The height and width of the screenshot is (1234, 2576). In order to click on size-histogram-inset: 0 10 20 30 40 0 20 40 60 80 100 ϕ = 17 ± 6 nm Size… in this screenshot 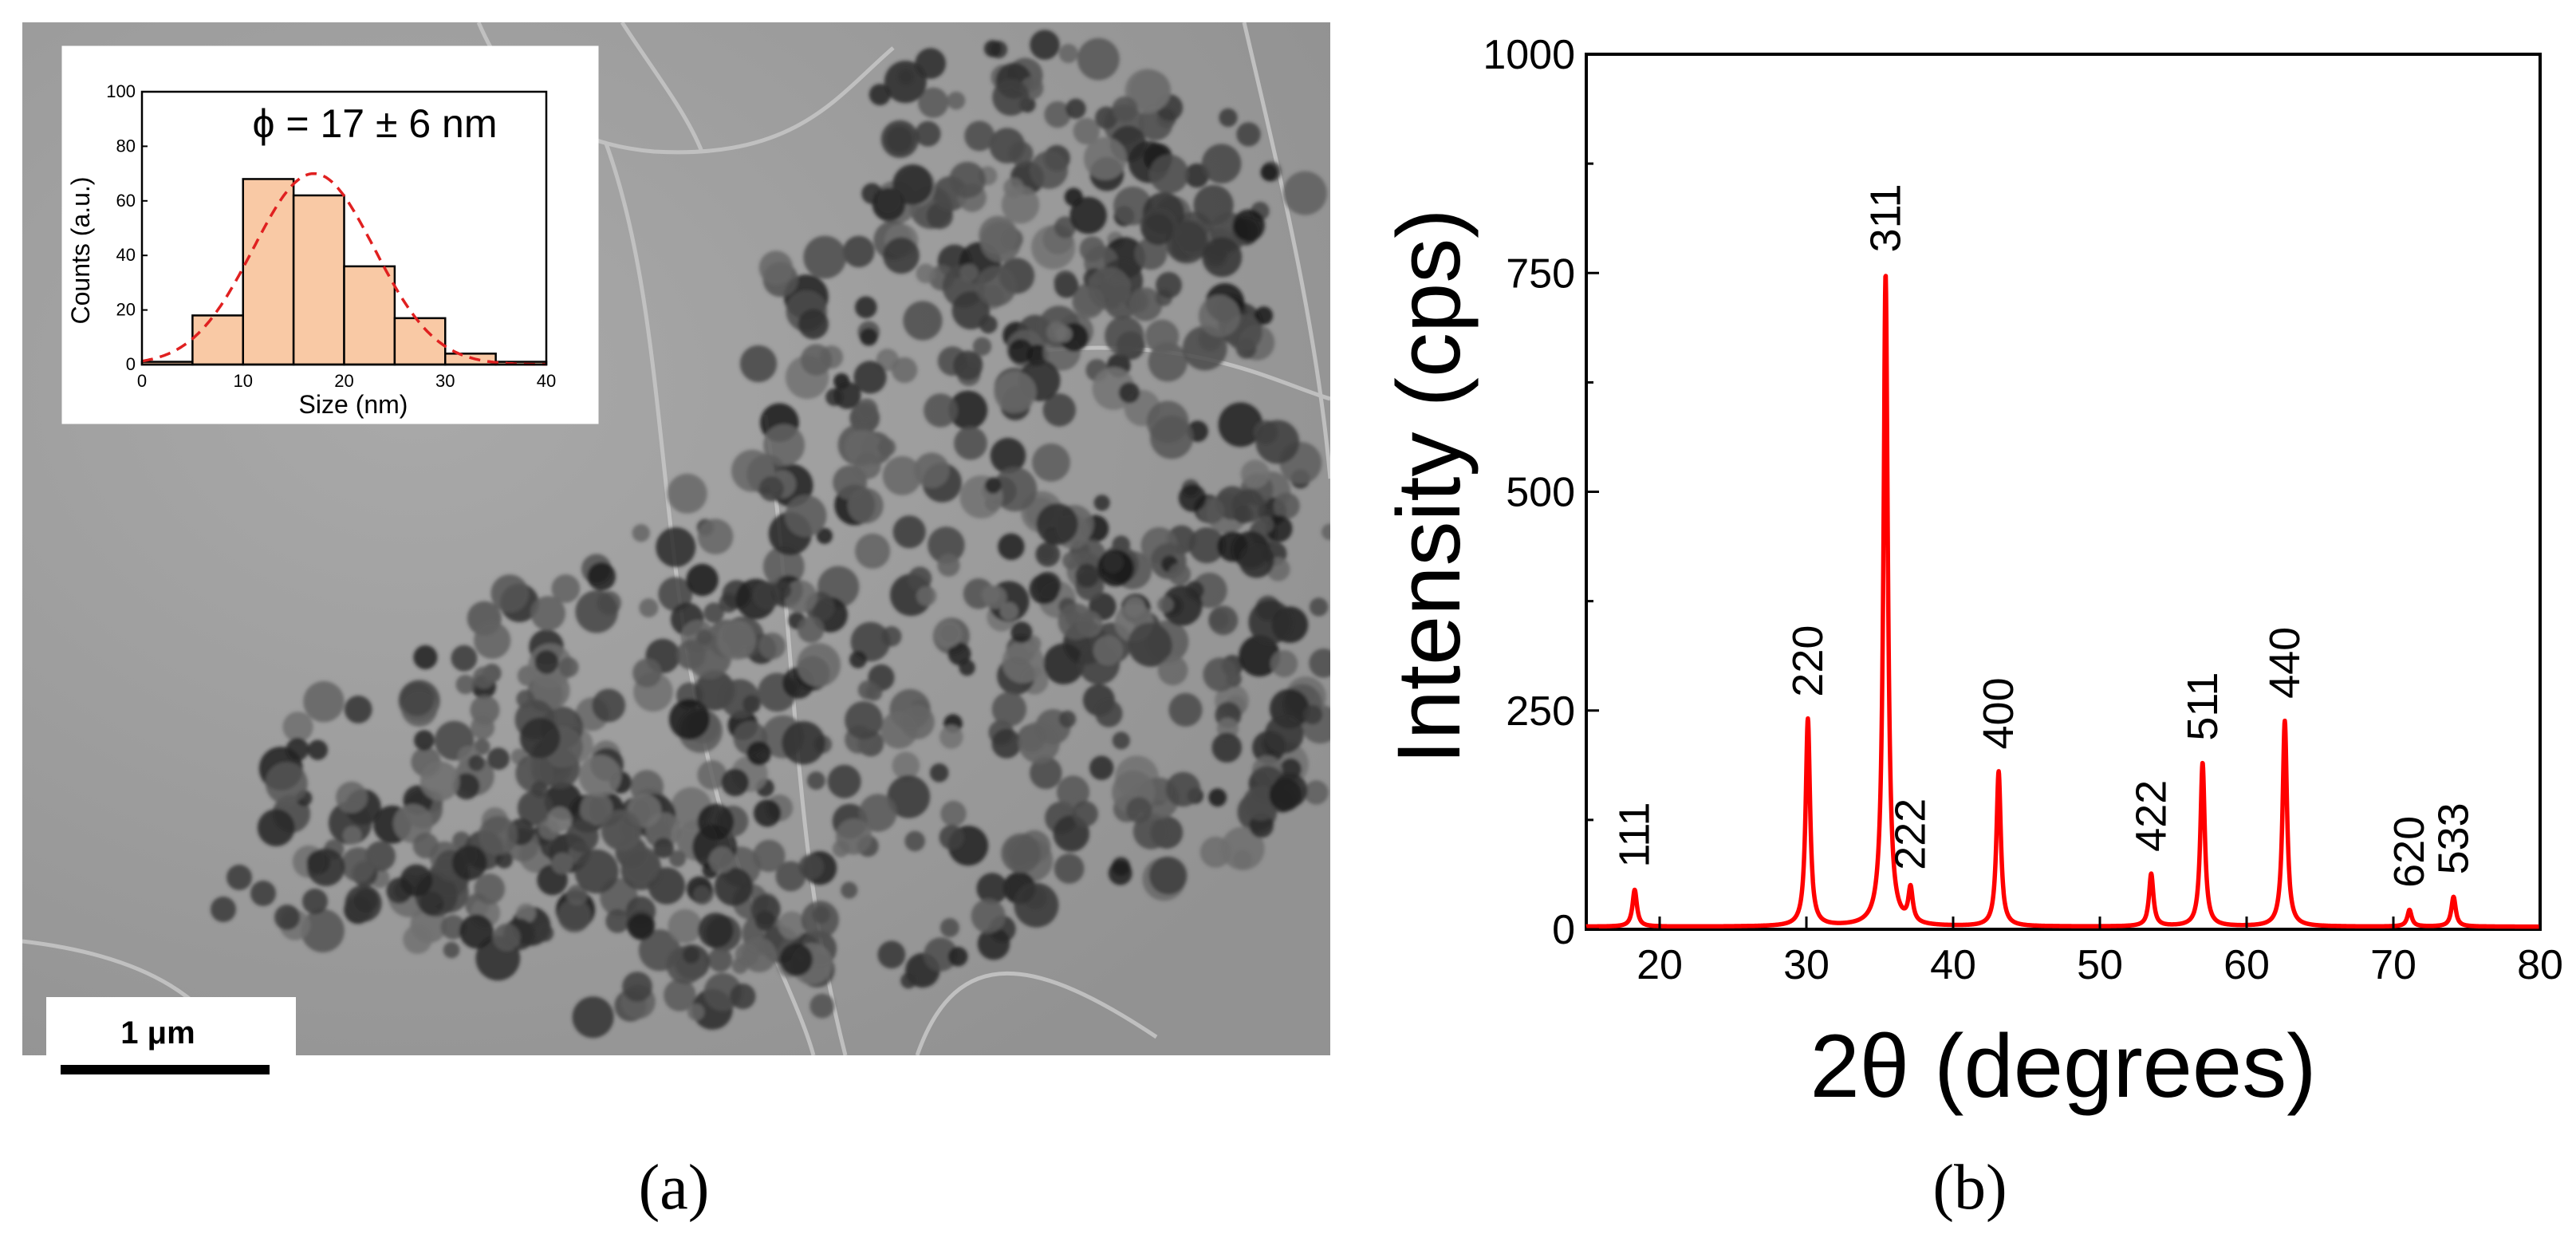, I will do `click(330, 235)`.